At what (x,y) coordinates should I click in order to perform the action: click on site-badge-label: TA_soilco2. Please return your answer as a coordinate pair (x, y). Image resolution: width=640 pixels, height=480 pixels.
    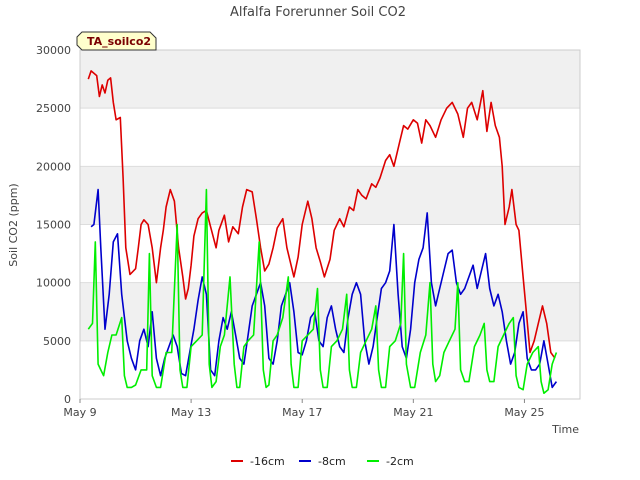
    Looking at the image, I should click on (119, 41).